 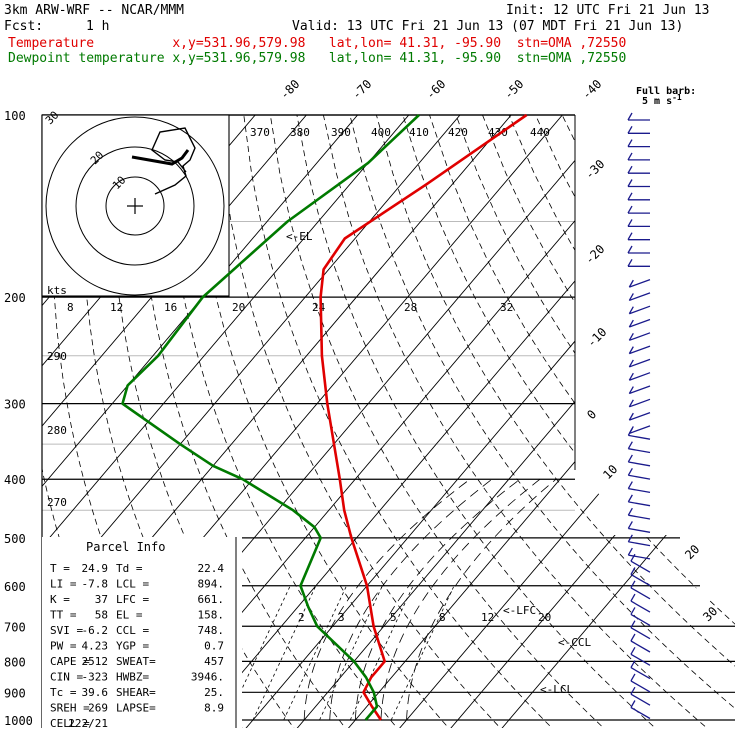 What do you see at coordinates (574, 642) in the screenshot?
I see `ccl-marker: <-CCL` at bounding box center [574, 642].